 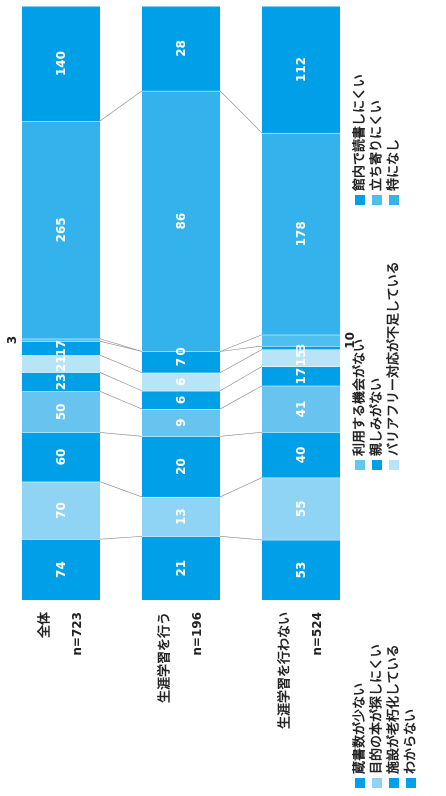 I want to click on category-label: 全体, so click(x=45, y=625).